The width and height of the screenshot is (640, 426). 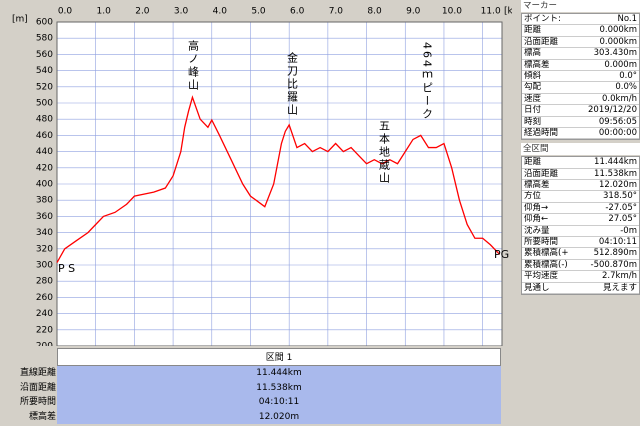 I want to click on x-tick-label: 6.0, so click(x=297, y=12).